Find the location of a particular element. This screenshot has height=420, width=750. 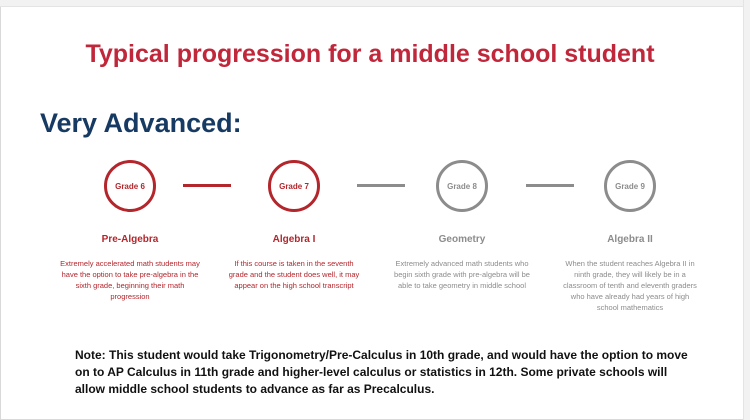

grade-label: Grade 7 is located at coordinates (294, 186).